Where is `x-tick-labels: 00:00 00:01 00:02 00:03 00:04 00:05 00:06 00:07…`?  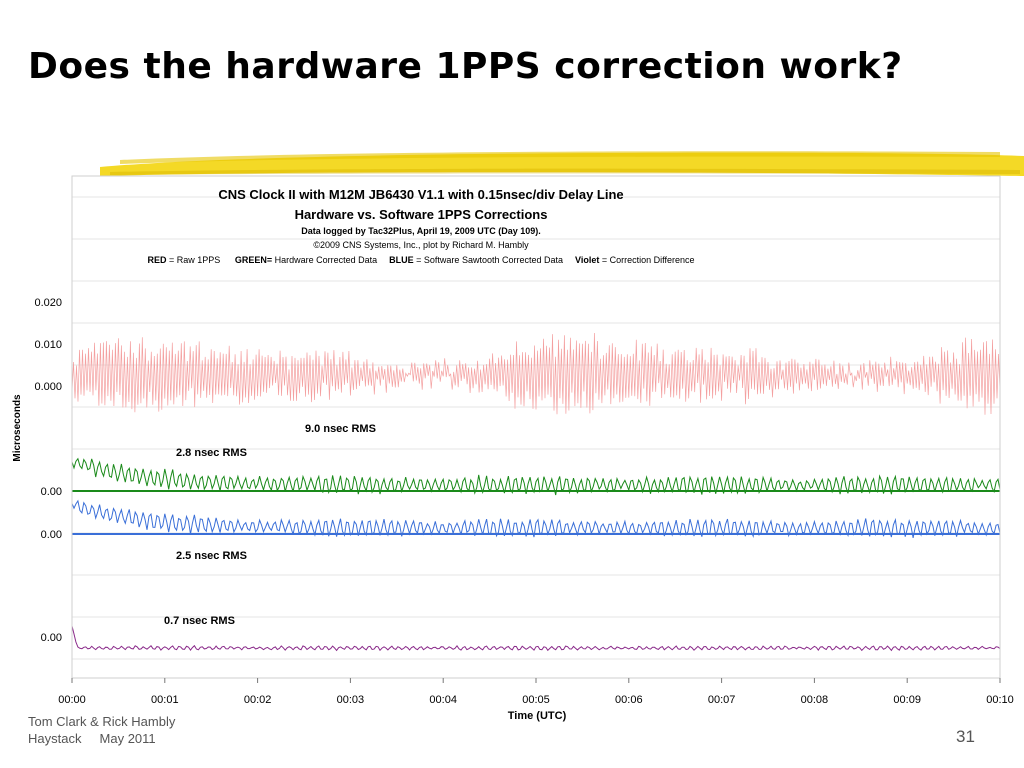 x-tick-labels: 00:00 00:01 00:02 00:03 00:04 00:05 00:06 00:07… is located at coordinates (536, 692).